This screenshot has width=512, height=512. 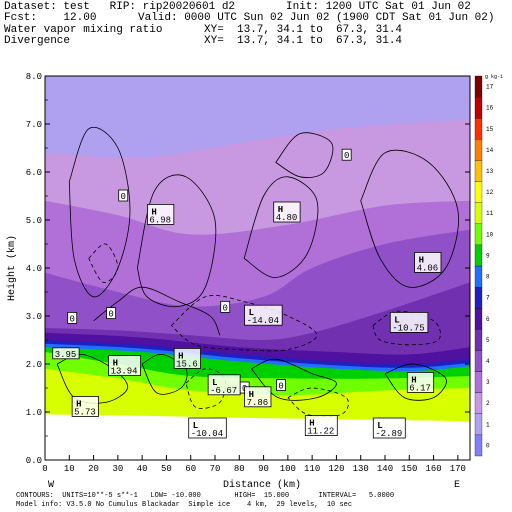 I want to click on colorbar-level-label: 3, so click(x=488, y=382).